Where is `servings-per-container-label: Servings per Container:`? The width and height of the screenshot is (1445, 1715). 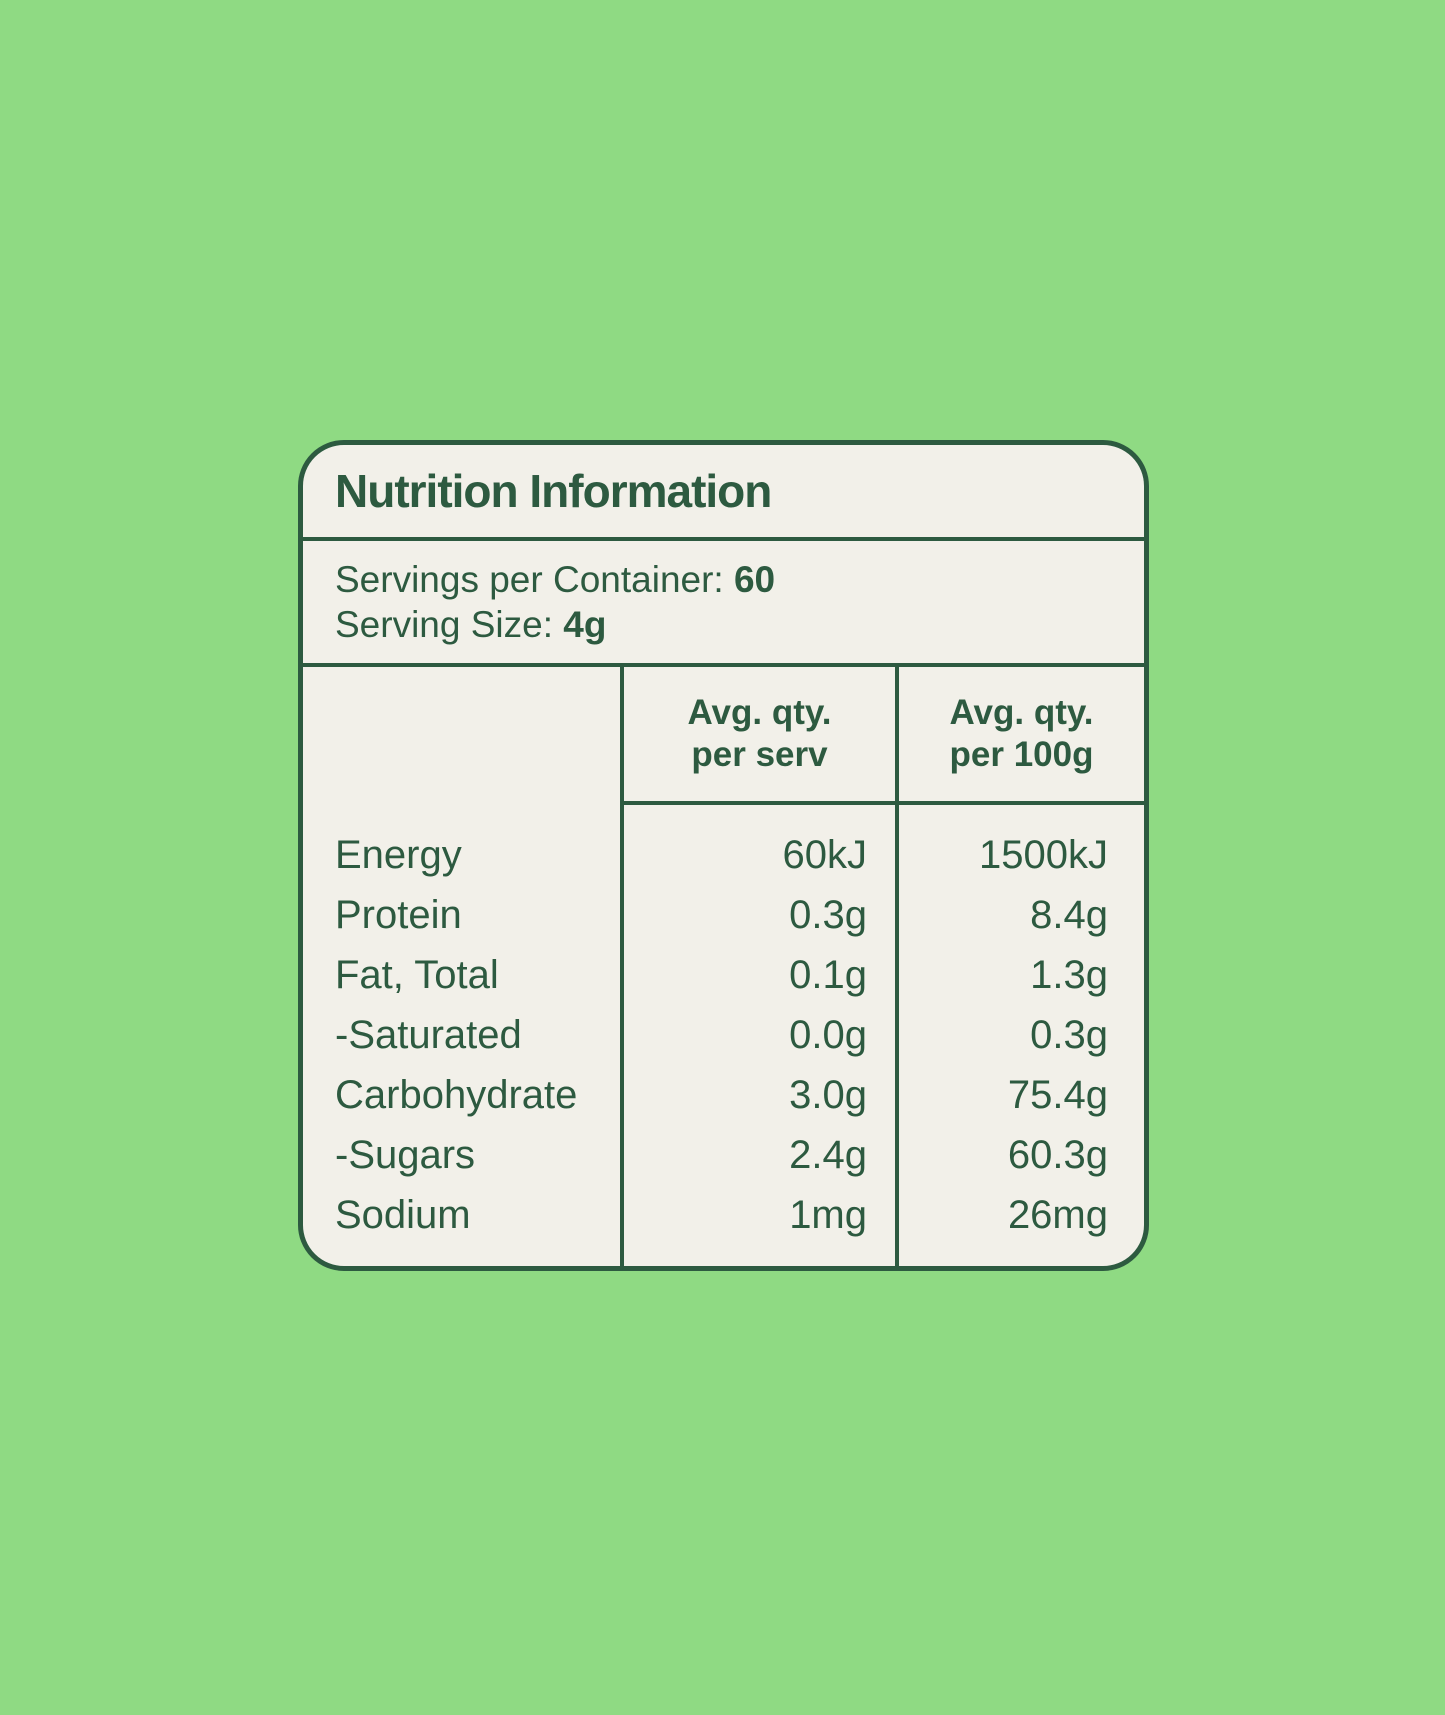 servings-per-container-label: Servings per Container: is located at coordinates (529, 579).